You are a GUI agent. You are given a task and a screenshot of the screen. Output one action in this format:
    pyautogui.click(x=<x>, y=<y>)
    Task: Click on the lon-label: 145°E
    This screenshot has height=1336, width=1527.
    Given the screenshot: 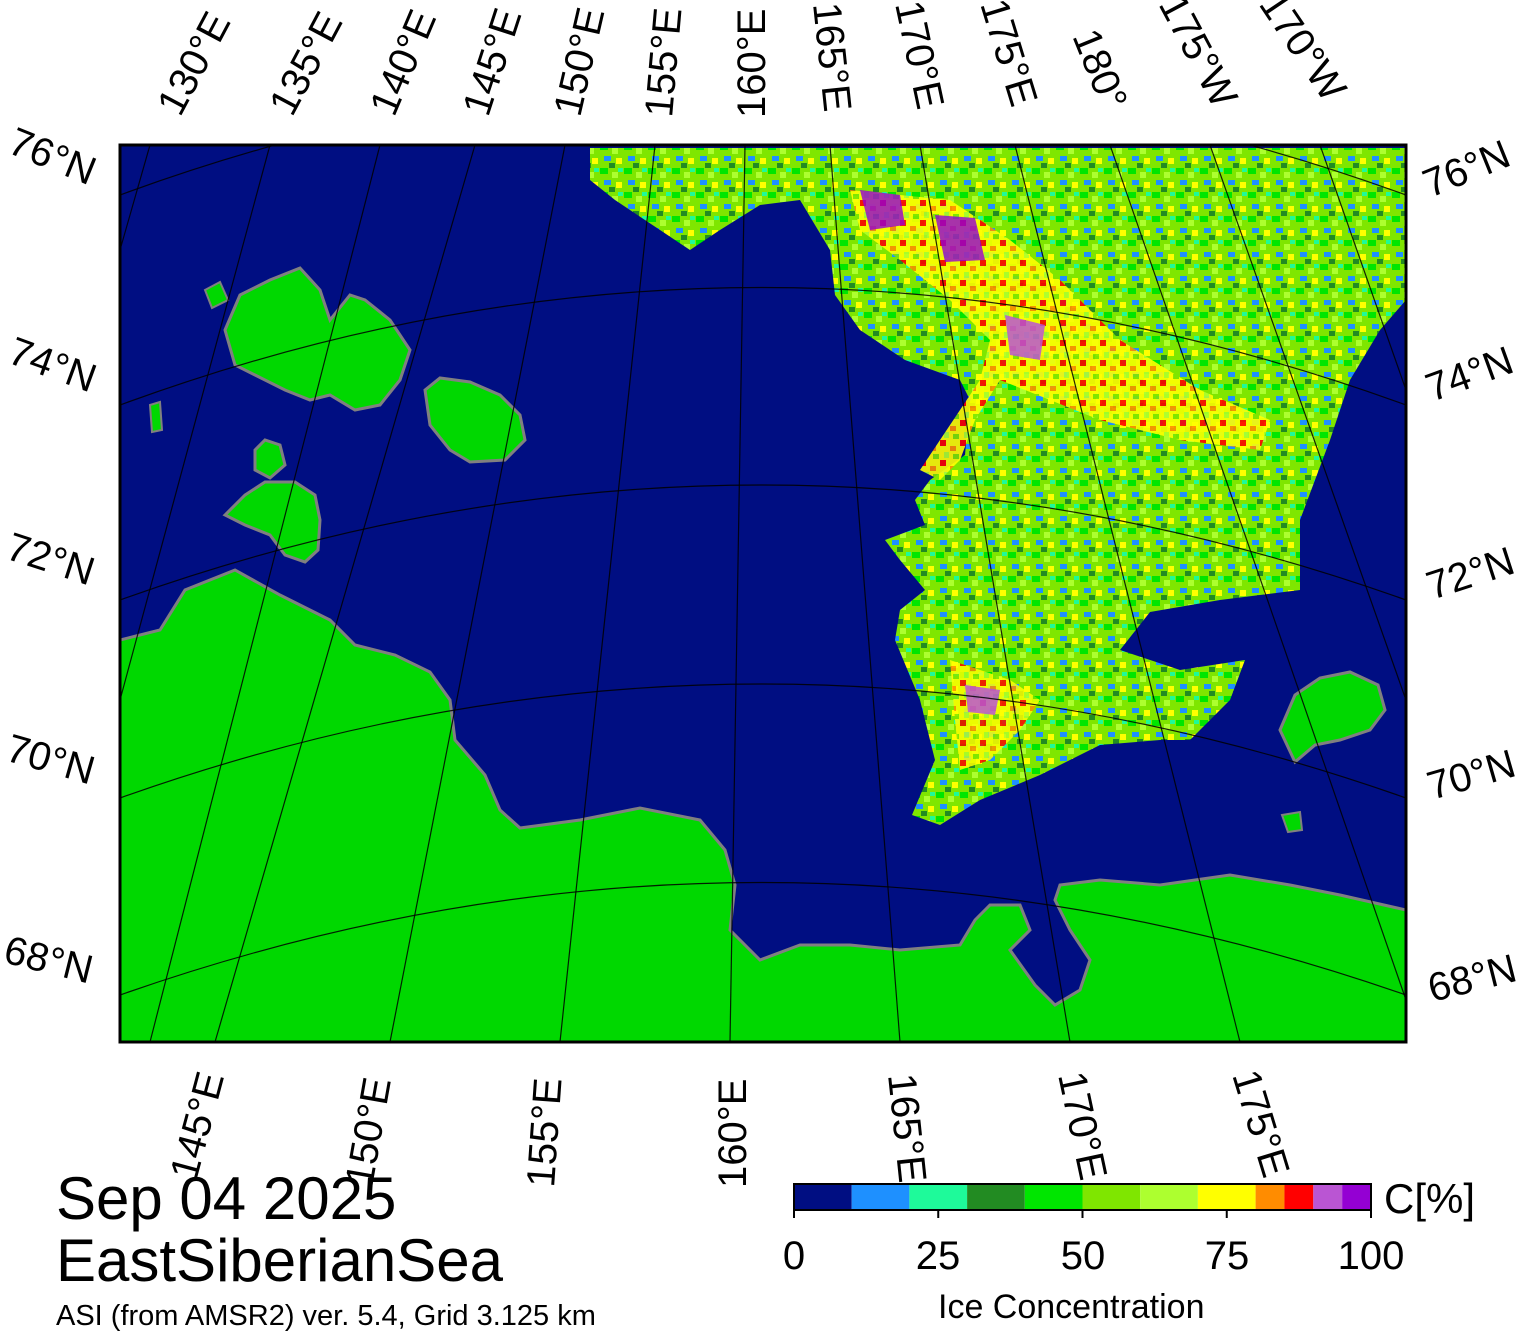 What is the action you would take?
    pyautogui.click(x=493, y=62)
    